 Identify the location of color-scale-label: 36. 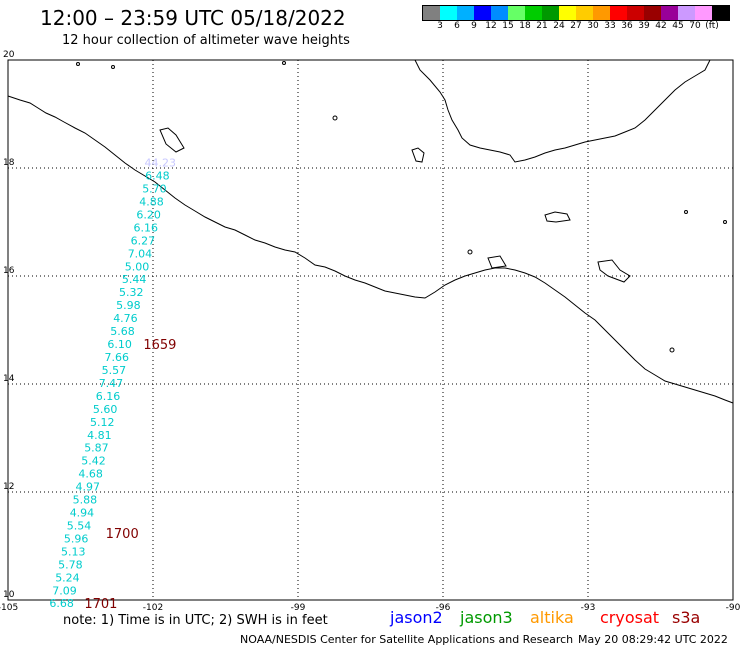
(627, 26).